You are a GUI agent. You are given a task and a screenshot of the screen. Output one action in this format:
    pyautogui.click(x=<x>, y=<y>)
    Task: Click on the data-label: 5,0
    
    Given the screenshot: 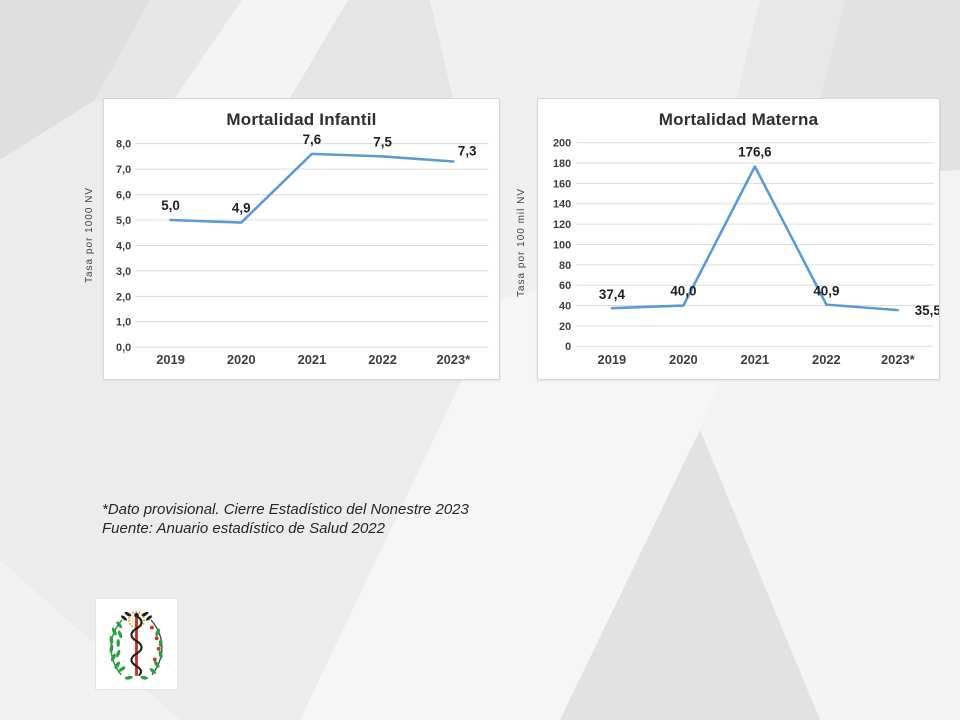 What is the action you would take?
    pyautogui.click(x=170, y=205)
    